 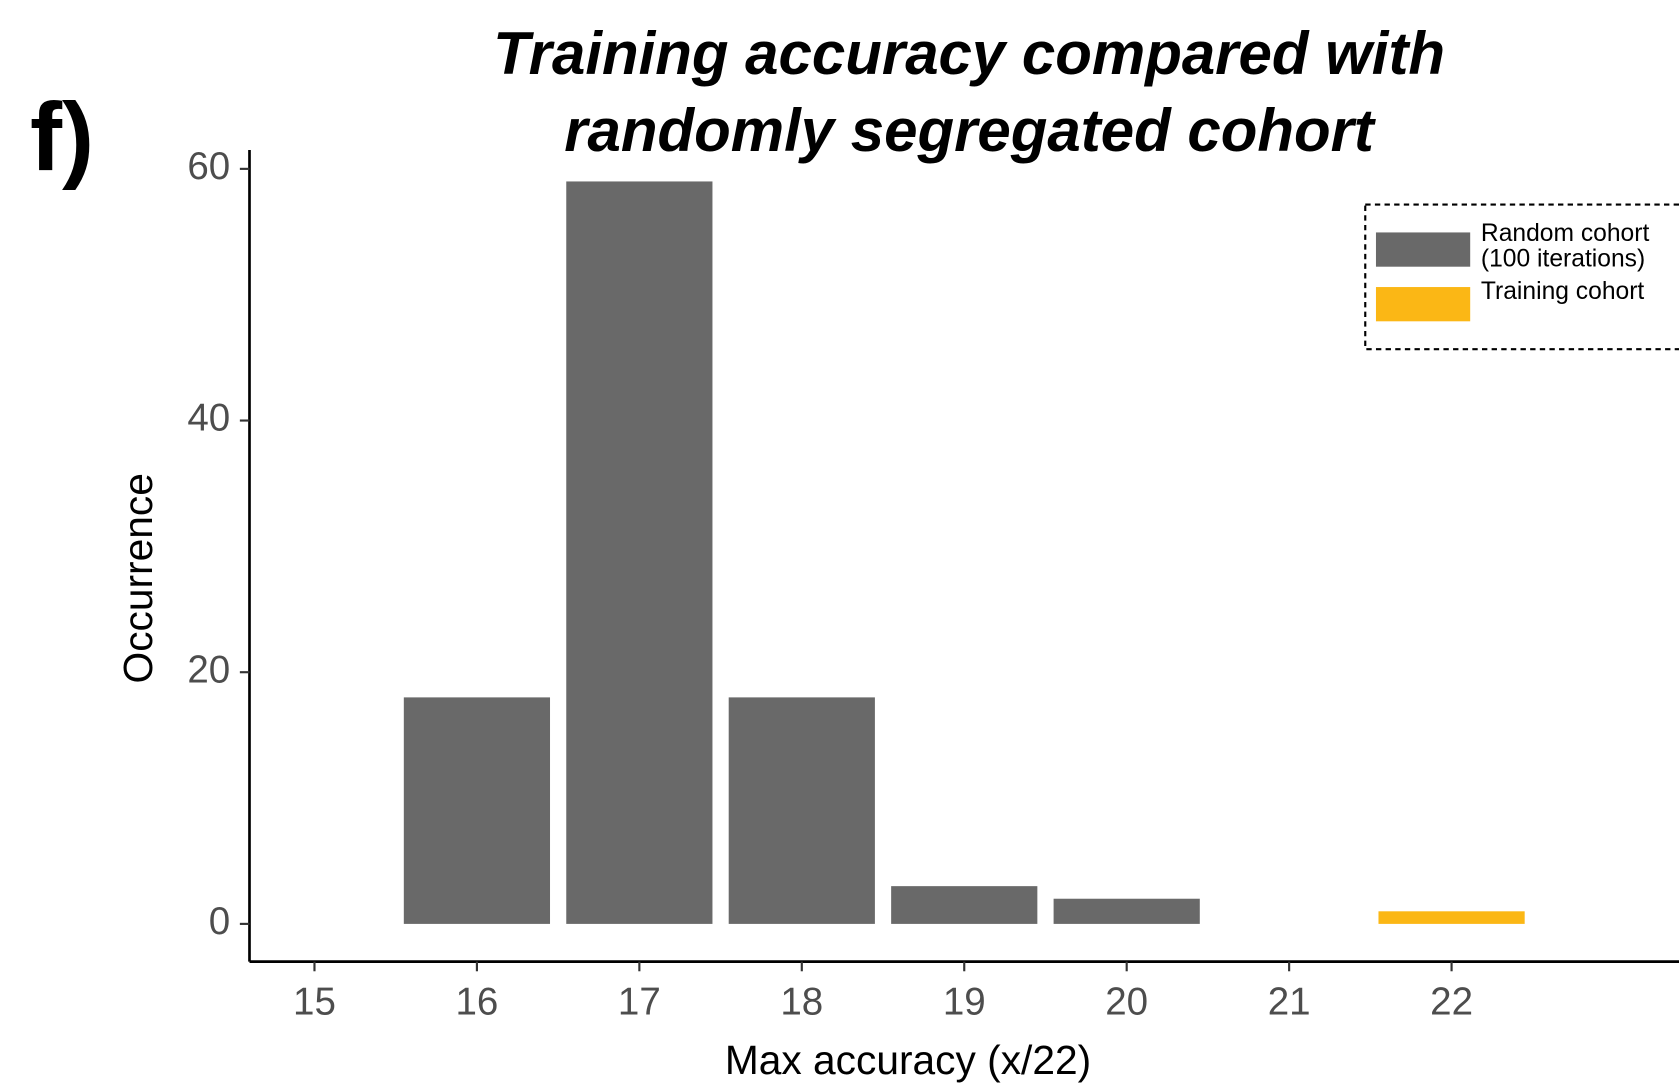 I want to click on legend-label-box: Random cohort (100 iterations), so click(x=1565, y=246).